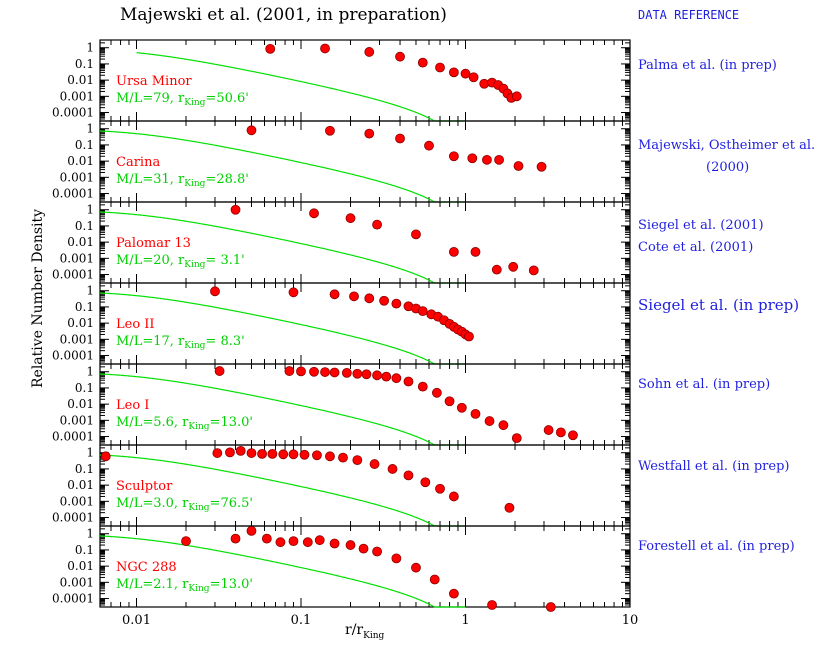  What do you see at coordinates (716, 546) in the screenshot?
I see `reference-ngc-288: Forestell et al. (in prep)` at bounding box center [716, 546].